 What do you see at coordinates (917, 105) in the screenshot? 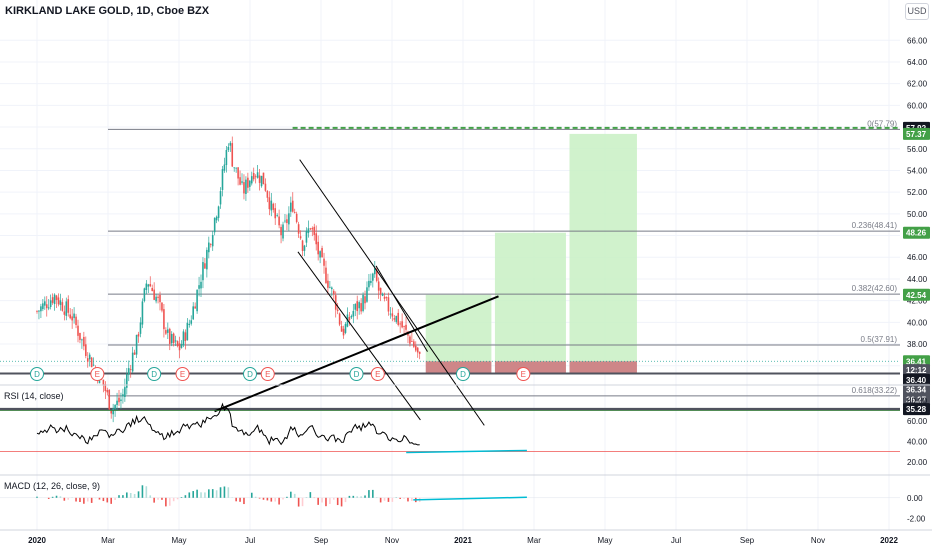
I see `price-tick: 60.00` at bounding box center [917, 105].